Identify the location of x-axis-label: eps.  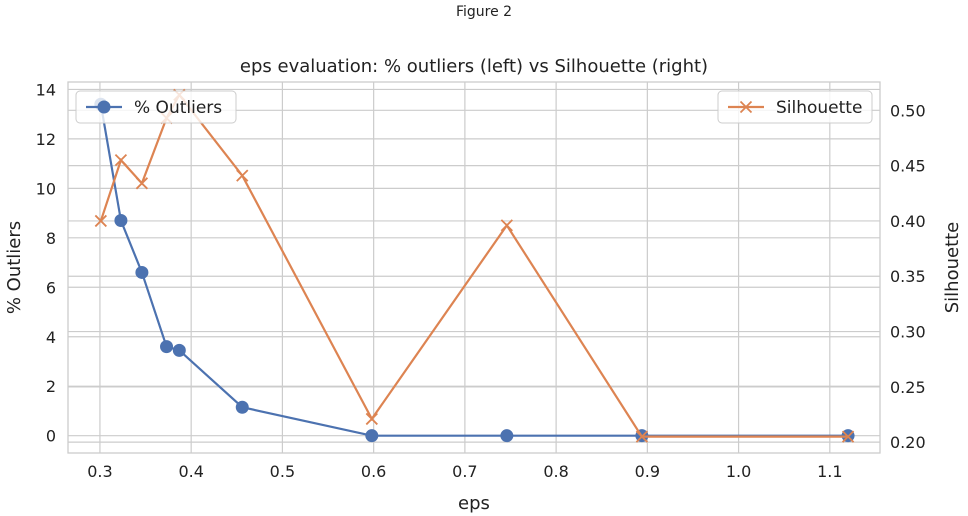
(474, 503).